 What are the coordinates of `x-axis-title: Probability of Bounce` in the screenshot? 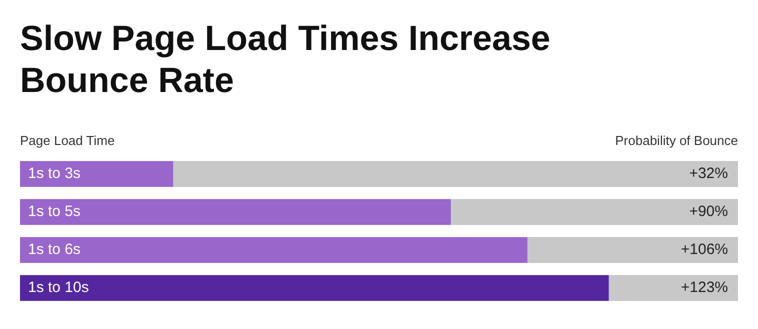 It's located at (676, 140).